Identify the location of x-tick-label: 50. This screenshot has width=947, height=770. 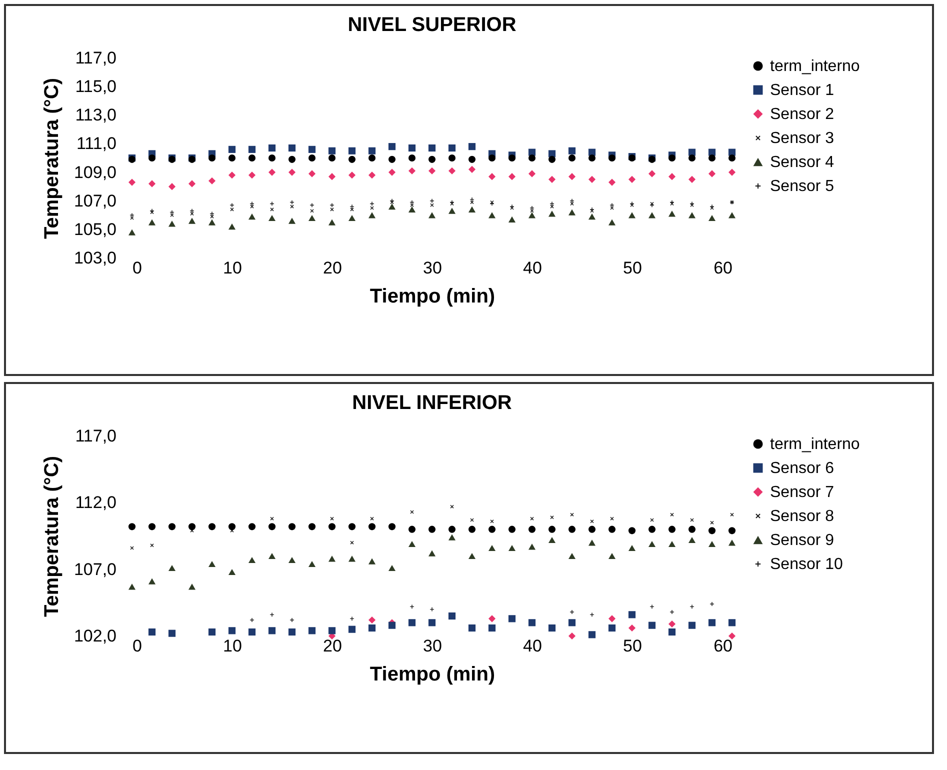
(632, 268).